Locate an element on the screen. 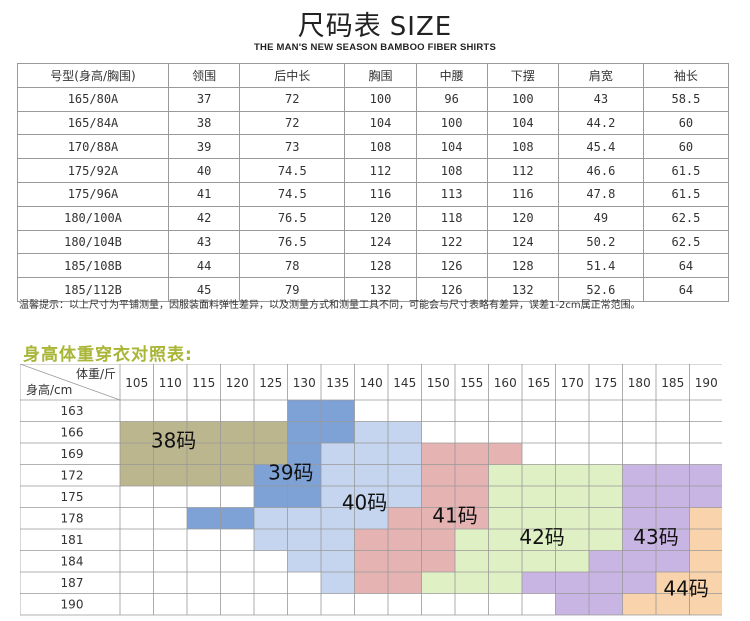 Image resolution: width=750 pixels, height=621 pixels. size-table-cell: 112 is located at coordinates (522, 170).